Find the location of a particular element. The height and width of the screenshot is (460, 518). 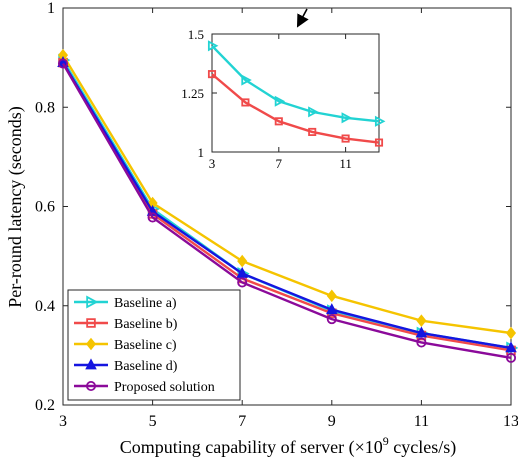

inset-axes-box is located at coordinates (295, 93).